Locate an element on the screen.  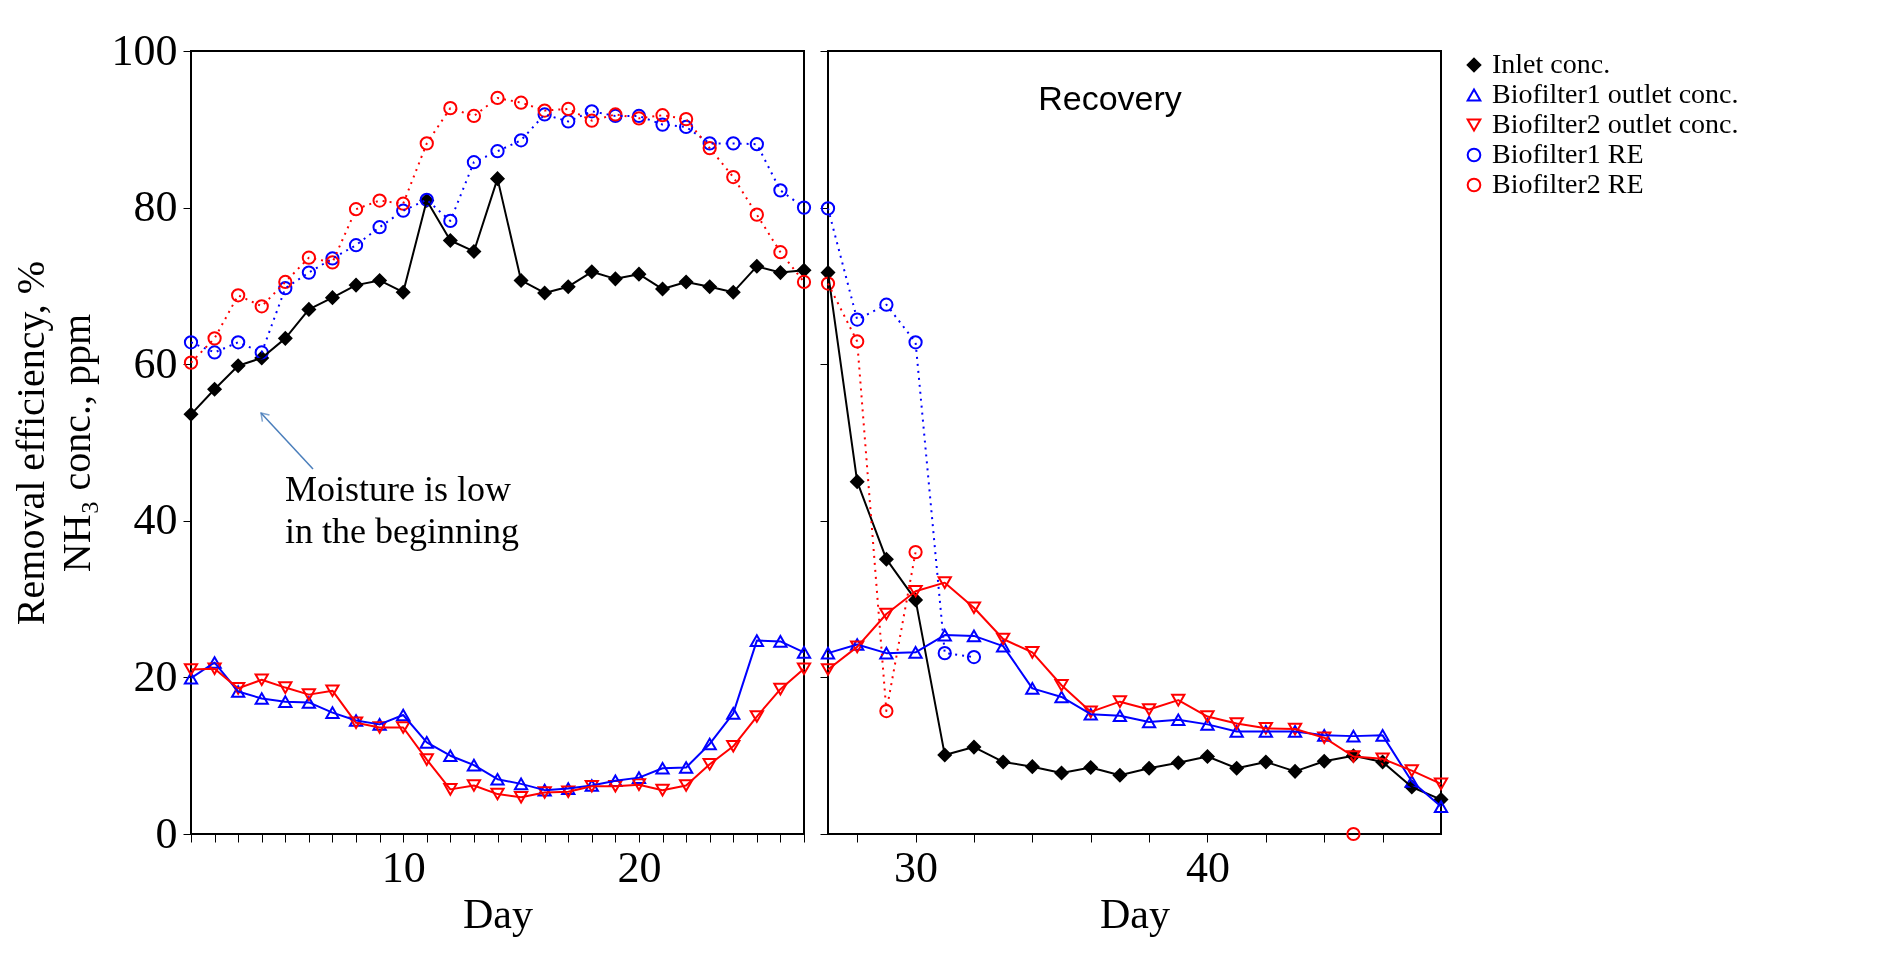
x-tick-label: 40 is located at coordinates (1207, 867).